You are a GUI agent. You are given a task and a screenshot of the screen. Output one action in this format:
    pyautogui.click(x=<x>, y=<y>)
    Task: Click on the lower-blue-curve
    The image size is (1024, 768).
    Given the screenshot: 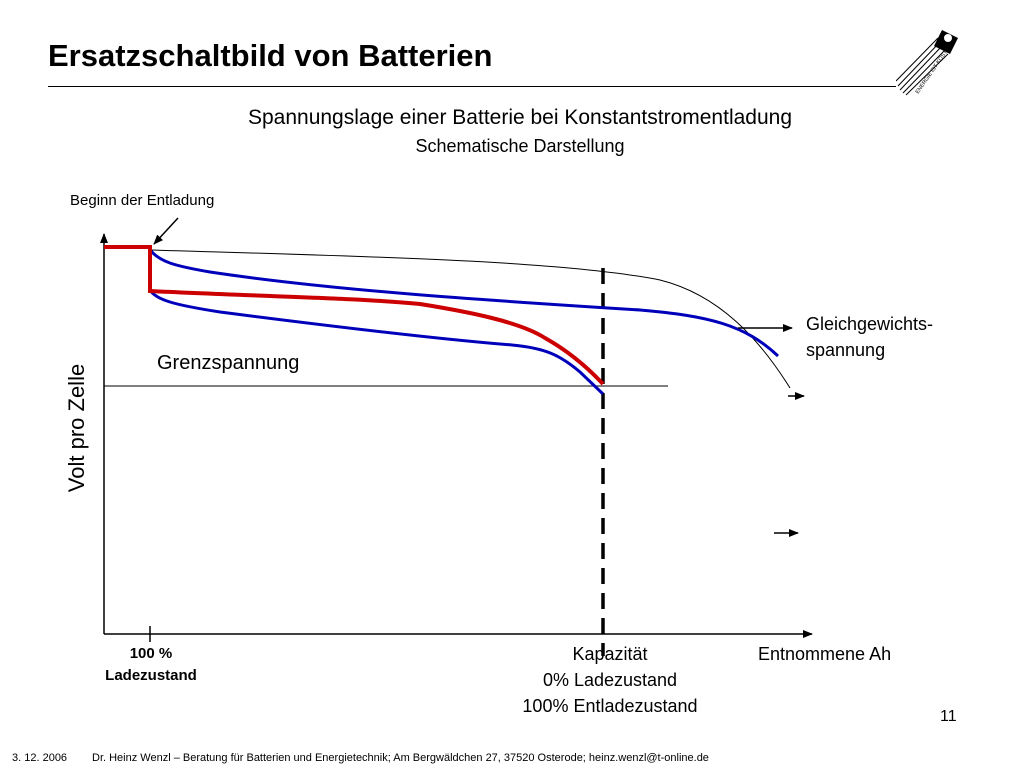 What is the action you would take?
    pyautogui.click(x=376, y=342)
    